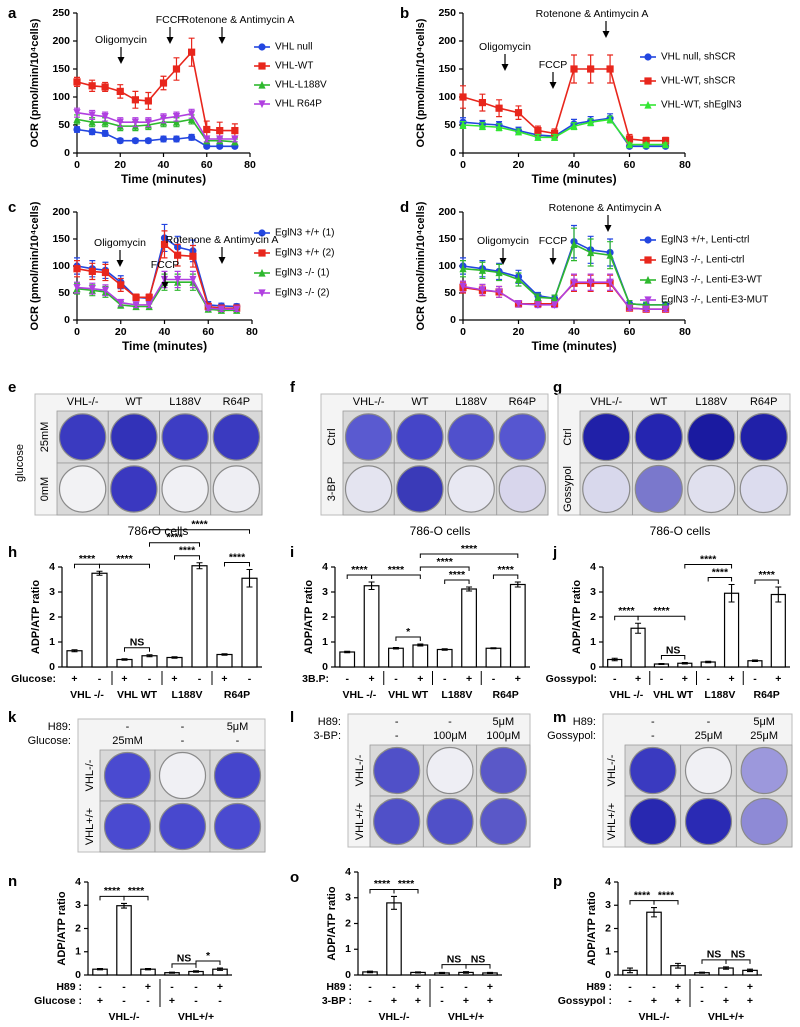  Describe the element at coordinates (585, 1001) in the screenshot. I see `row-label: Gossypol :` at that location.